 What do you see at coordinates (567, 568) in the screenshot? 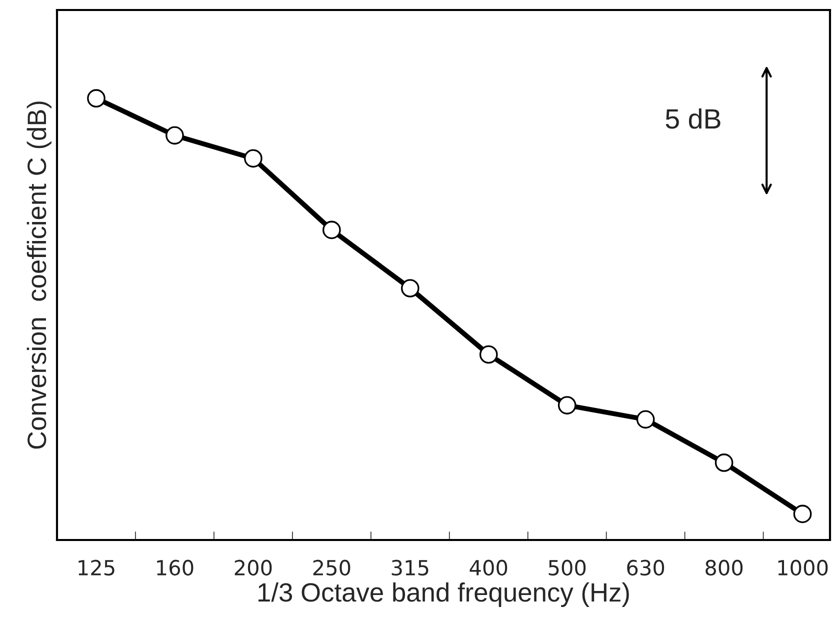
I see `x-tick-label: 500` at bounding box center [567, 568].